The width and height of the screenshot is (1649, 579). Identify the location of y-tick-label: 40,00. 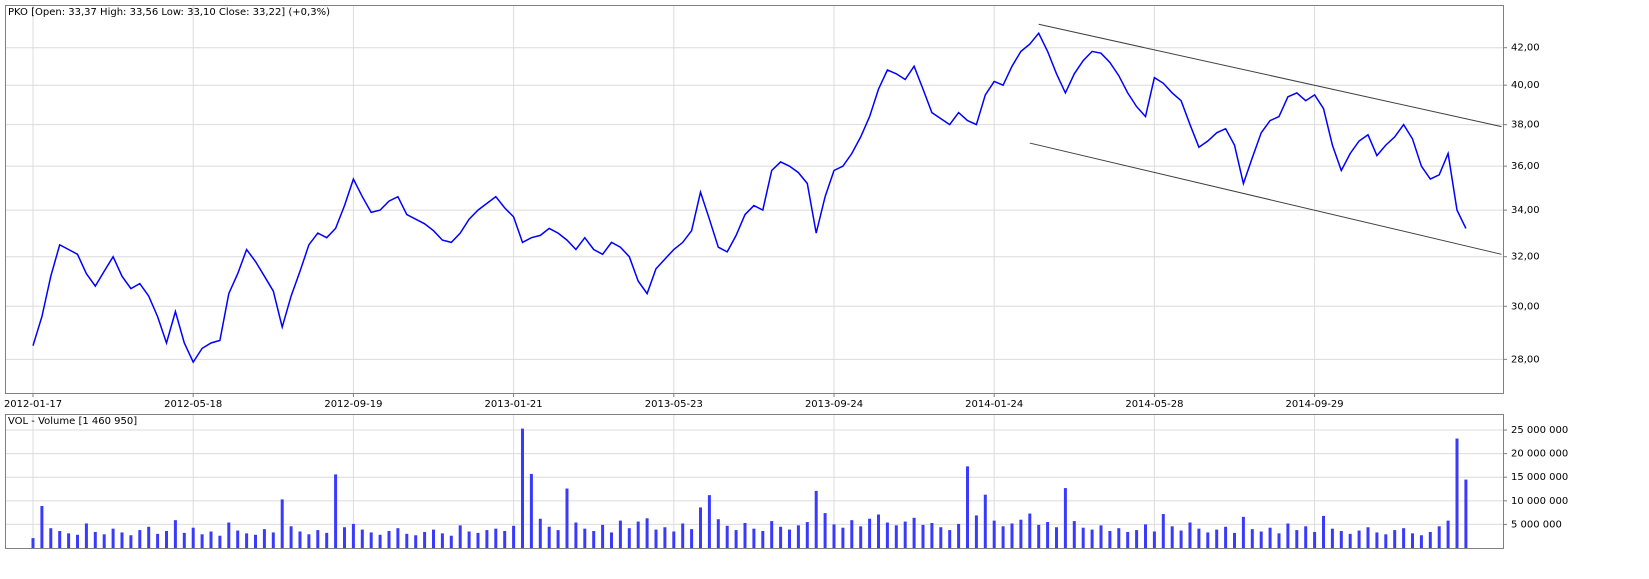
(1525, 85).